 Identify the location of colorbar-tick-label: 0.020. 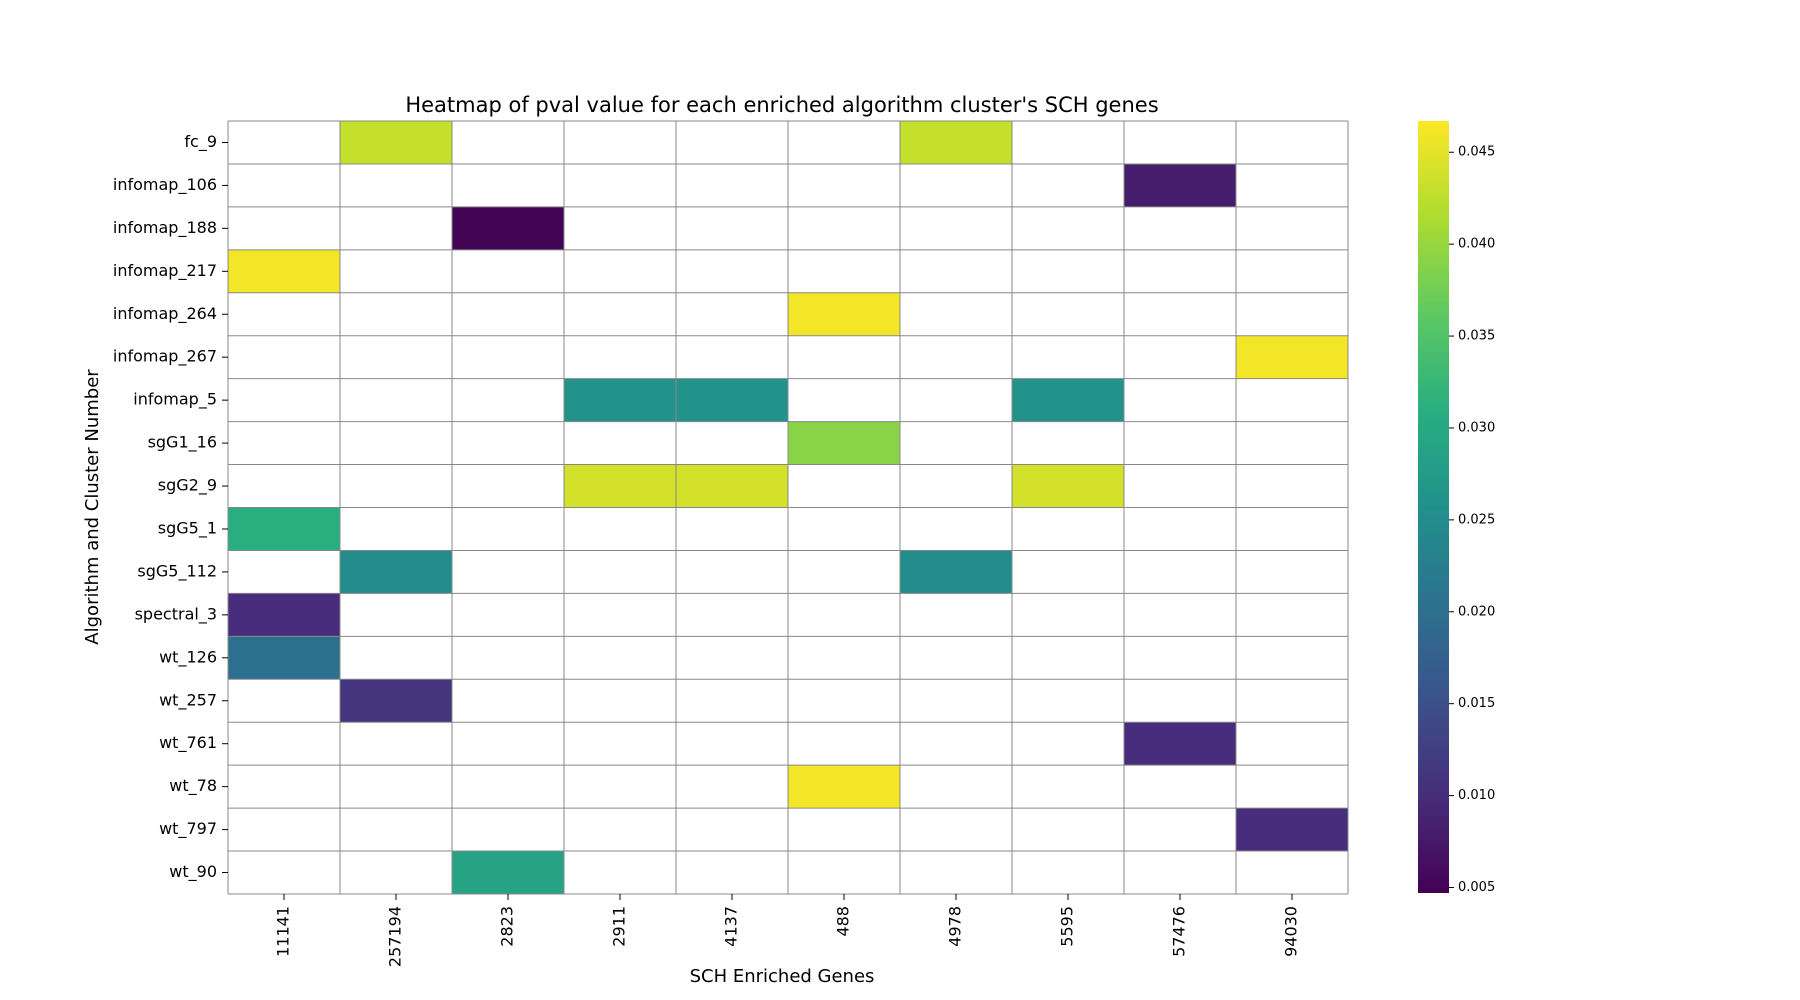
(1476, 611).